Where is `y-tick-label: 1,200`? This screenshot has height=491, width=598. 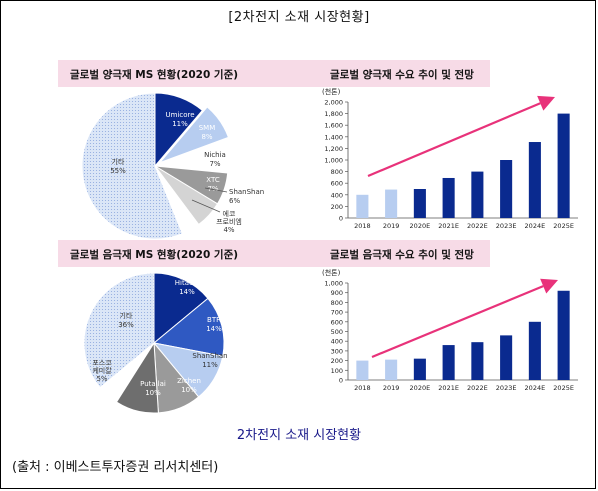
y-tick-label: 1,200 is located at coordinates (333, 149).